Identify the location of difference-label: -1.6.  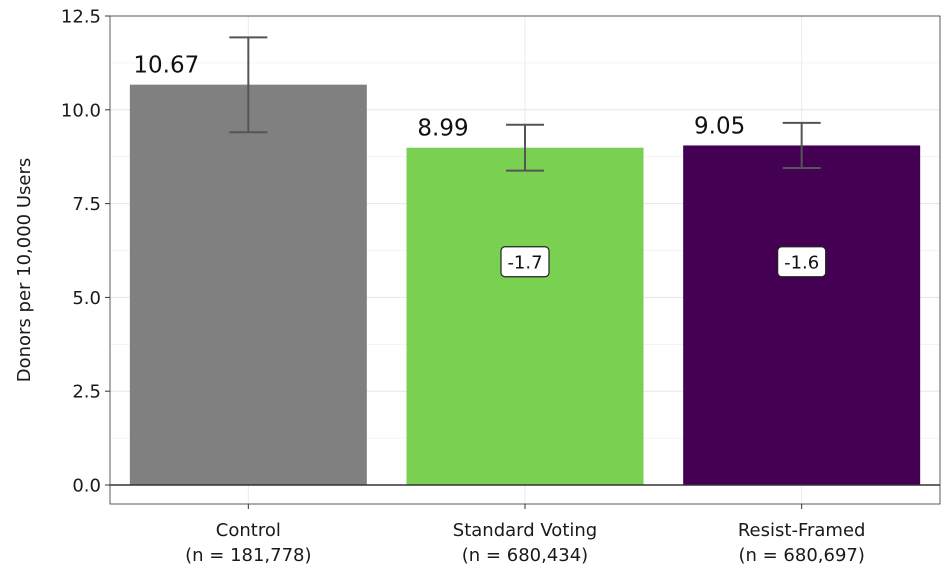
(801, 262).